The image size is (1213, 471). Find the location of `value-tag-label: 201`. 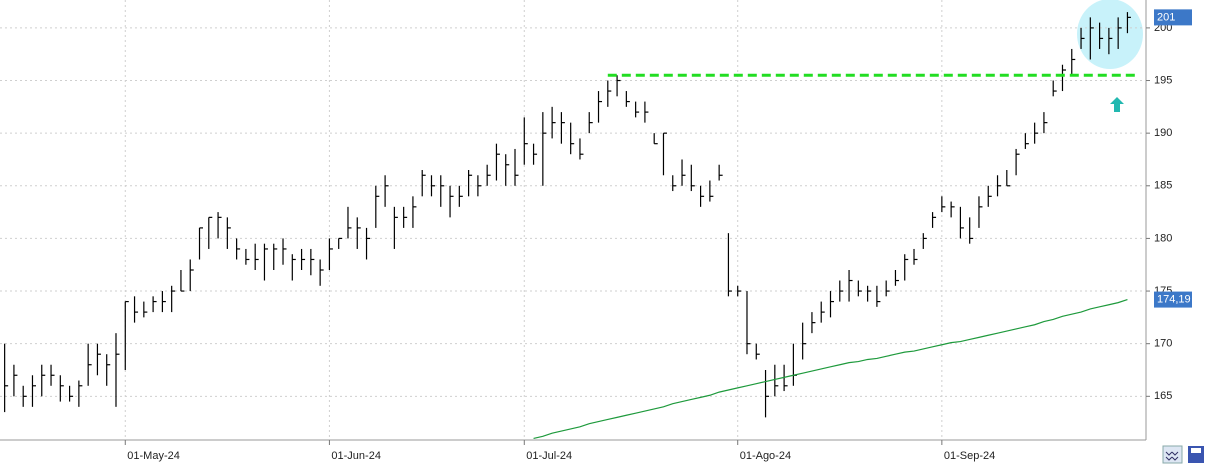

value-tag-label: 201 is located at coordinates (1166, 17).